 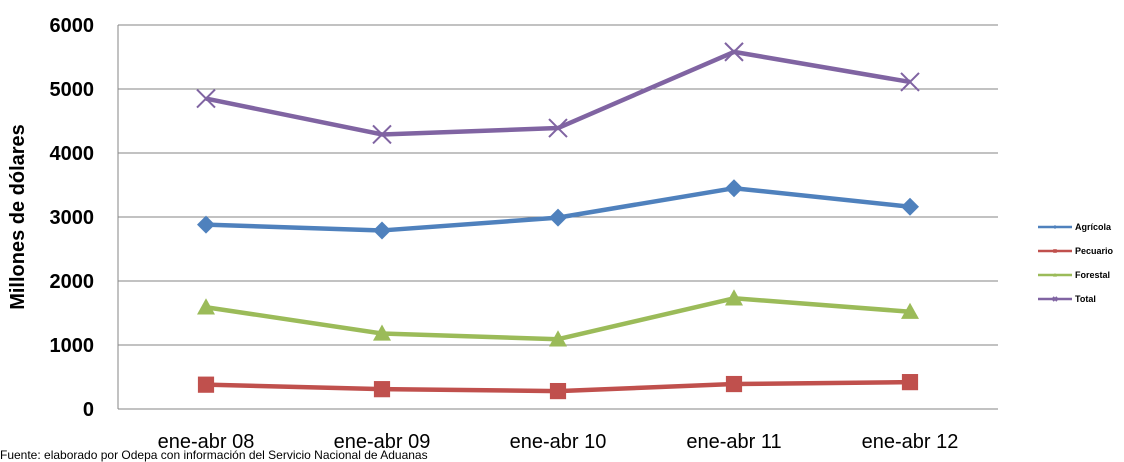 I want to click on series-agricola, so click(x=558, y=209).